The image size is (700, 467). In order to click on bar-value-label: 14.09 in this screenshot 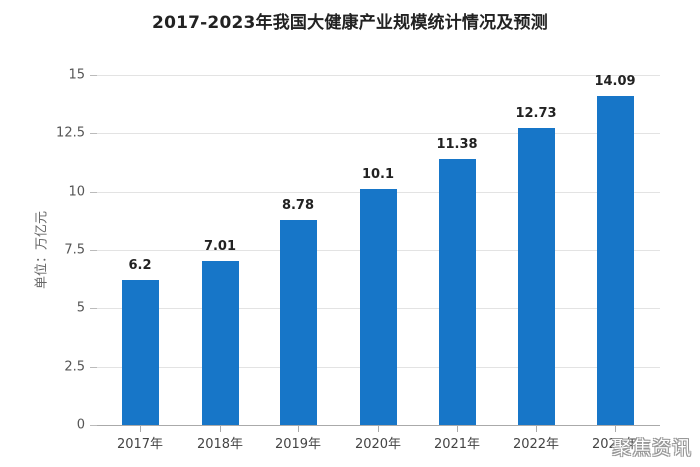, I will do `click(615, 82)`.